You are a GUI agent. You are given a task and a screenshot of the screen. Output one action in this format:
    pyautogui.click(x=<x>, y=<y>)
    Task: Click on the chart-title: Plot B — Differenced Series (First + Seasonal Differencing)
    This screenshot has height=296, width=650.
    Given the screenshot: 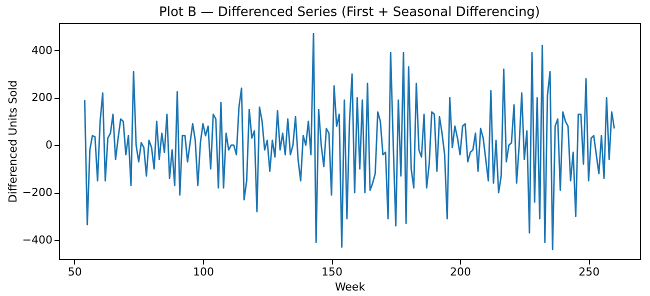 What is the action you would take?
    pyautogui.click(x=349, y=12)
    